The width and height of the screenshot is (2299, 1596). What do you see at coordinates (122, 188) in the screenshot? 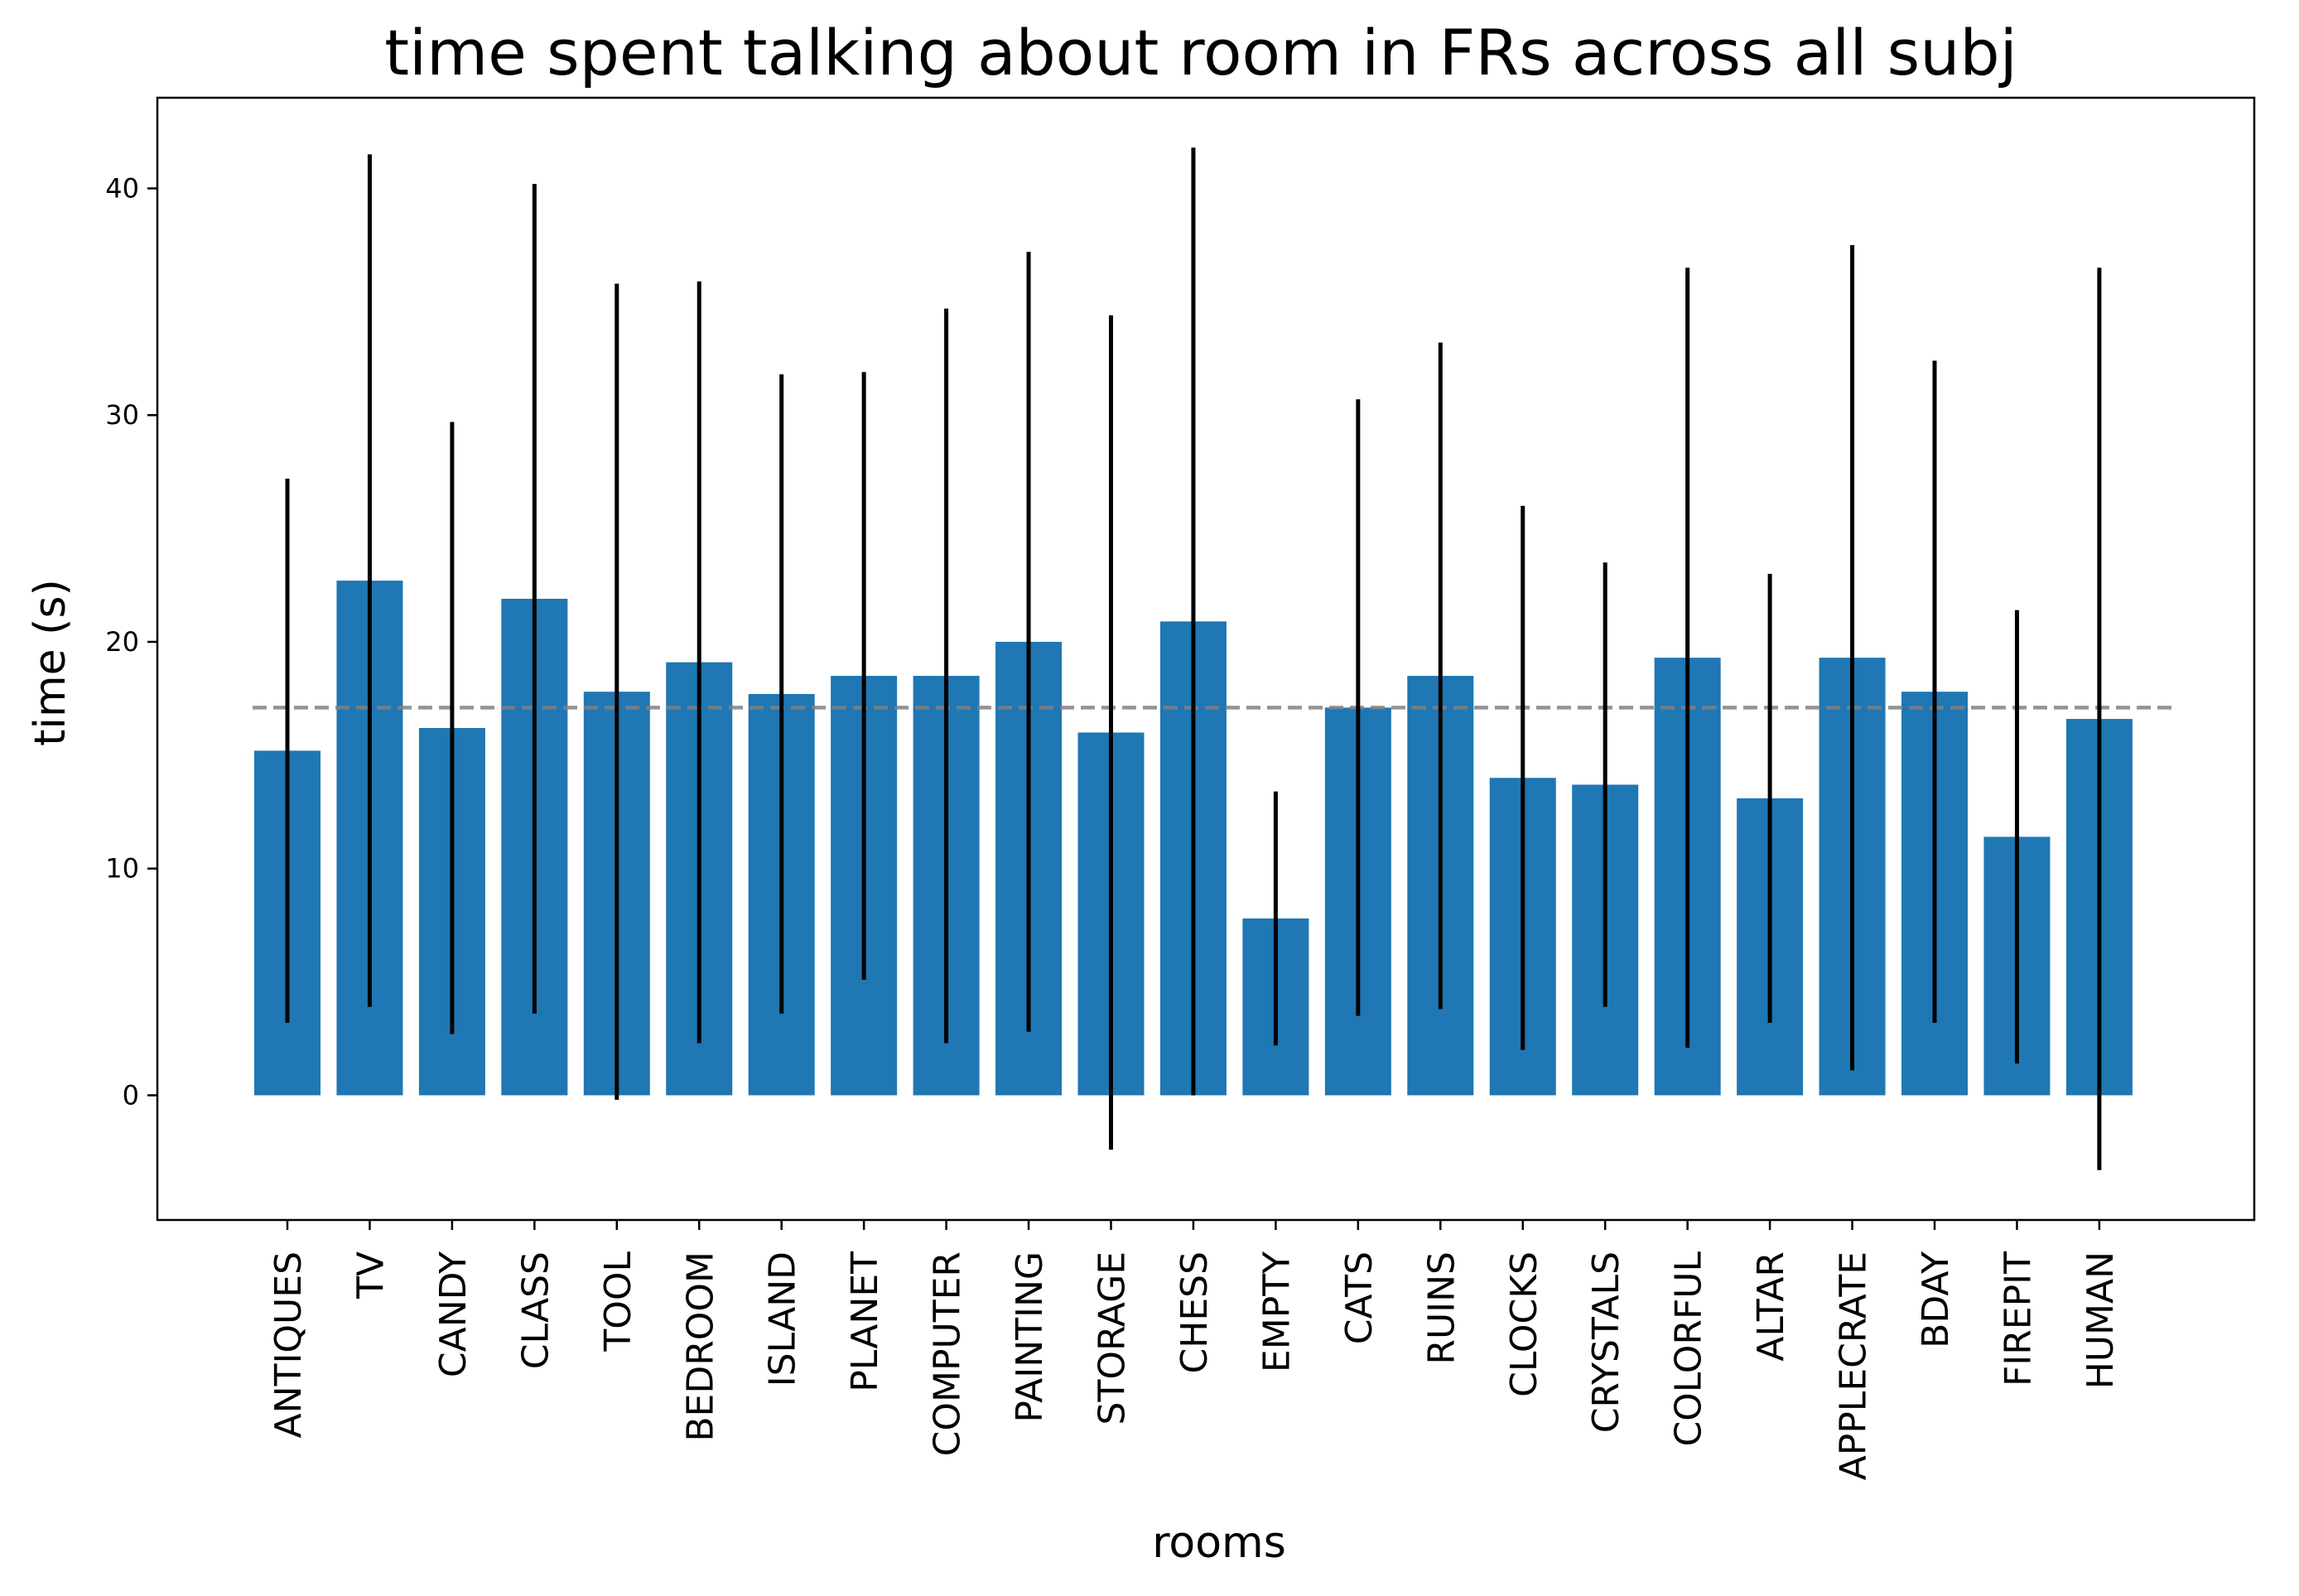
I see `y-tick-label: 40` at bounding box center [122, 188].